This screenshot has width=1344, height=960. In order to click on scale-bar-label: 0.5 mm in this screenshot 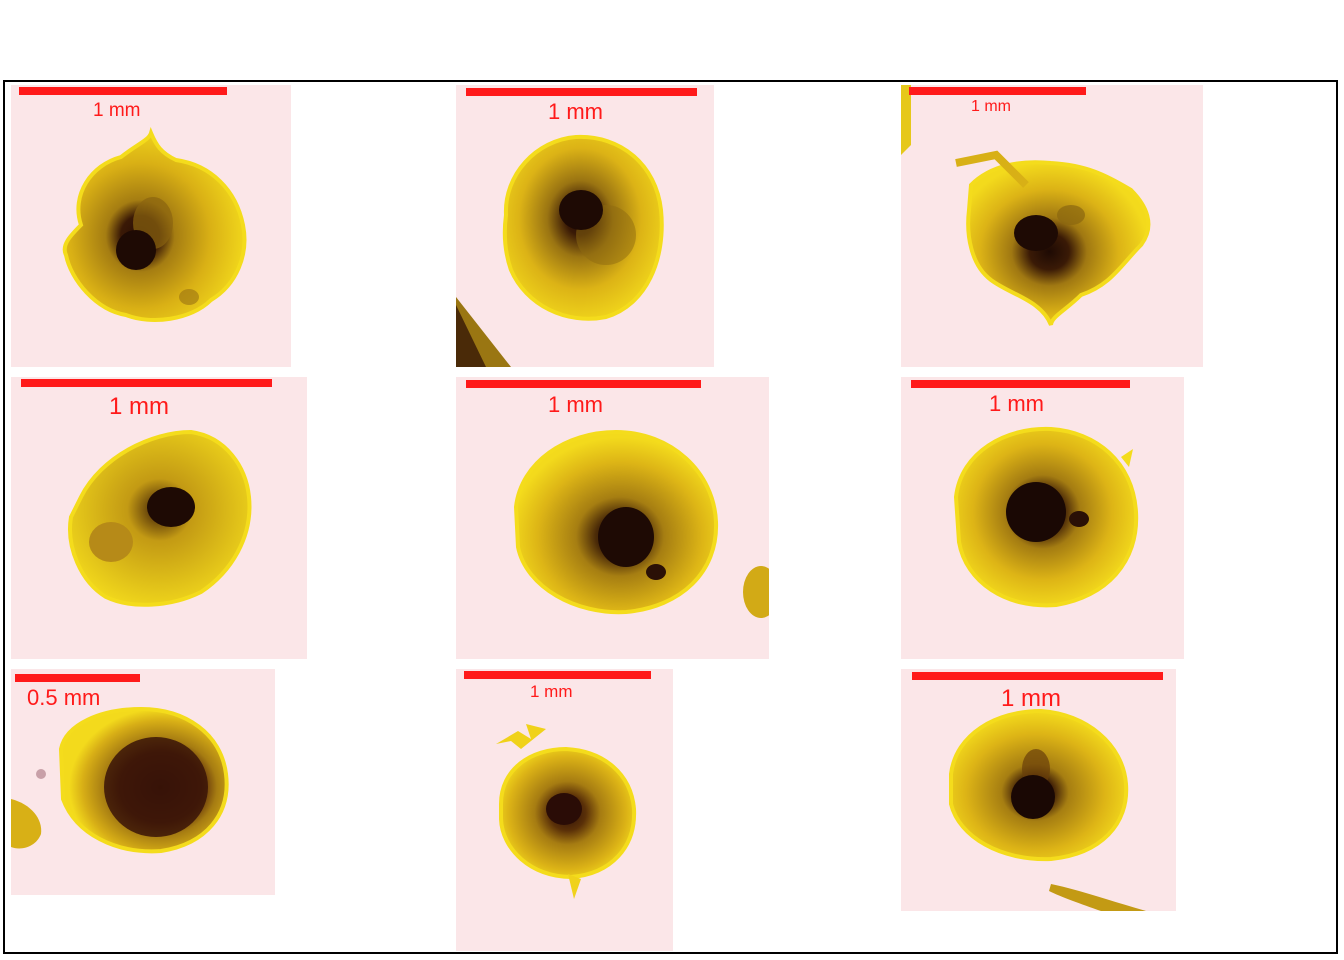, I will do `click(64, 697)`.